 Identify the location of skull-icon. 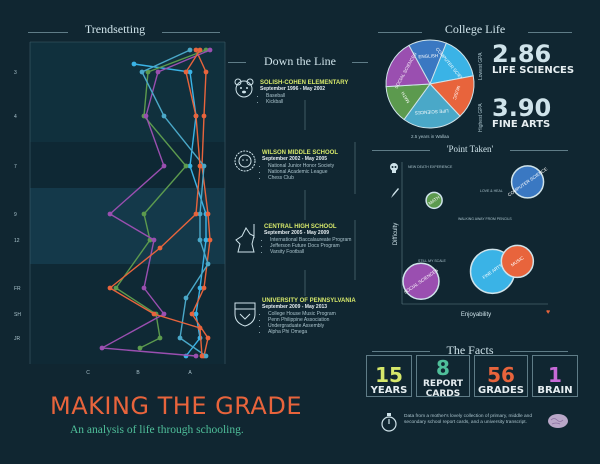
(394, 168).